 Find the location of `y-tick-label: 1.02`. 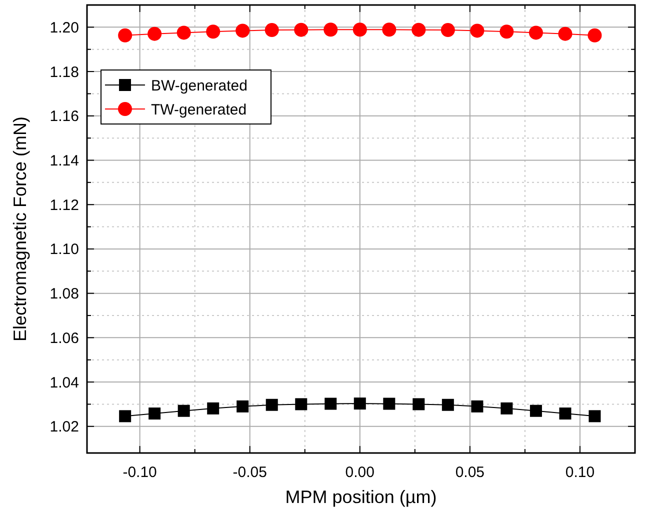

y-tick-label: 1.02 is located at coordinates (64, 427).